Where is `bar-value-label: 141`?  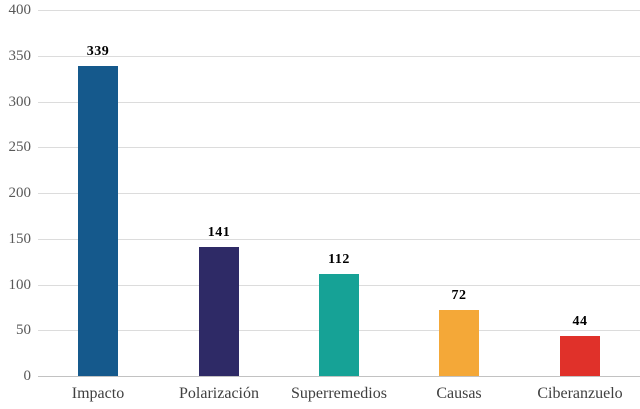 bar-value-label: 141 is located at coordinates (219, 232).